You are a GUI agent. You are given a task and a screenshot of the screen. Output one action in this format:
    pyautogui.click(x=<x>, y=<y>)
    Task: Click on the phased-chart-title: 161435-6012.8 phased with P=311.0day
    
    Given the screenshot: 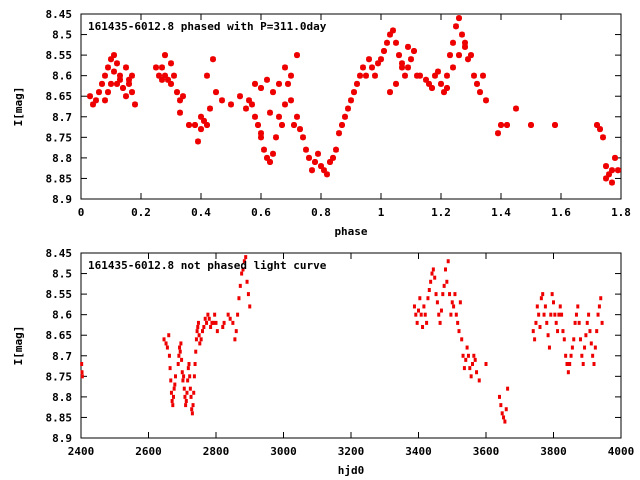 What is the action you would take?
    pyautogui.click(x=207, y=26)
    